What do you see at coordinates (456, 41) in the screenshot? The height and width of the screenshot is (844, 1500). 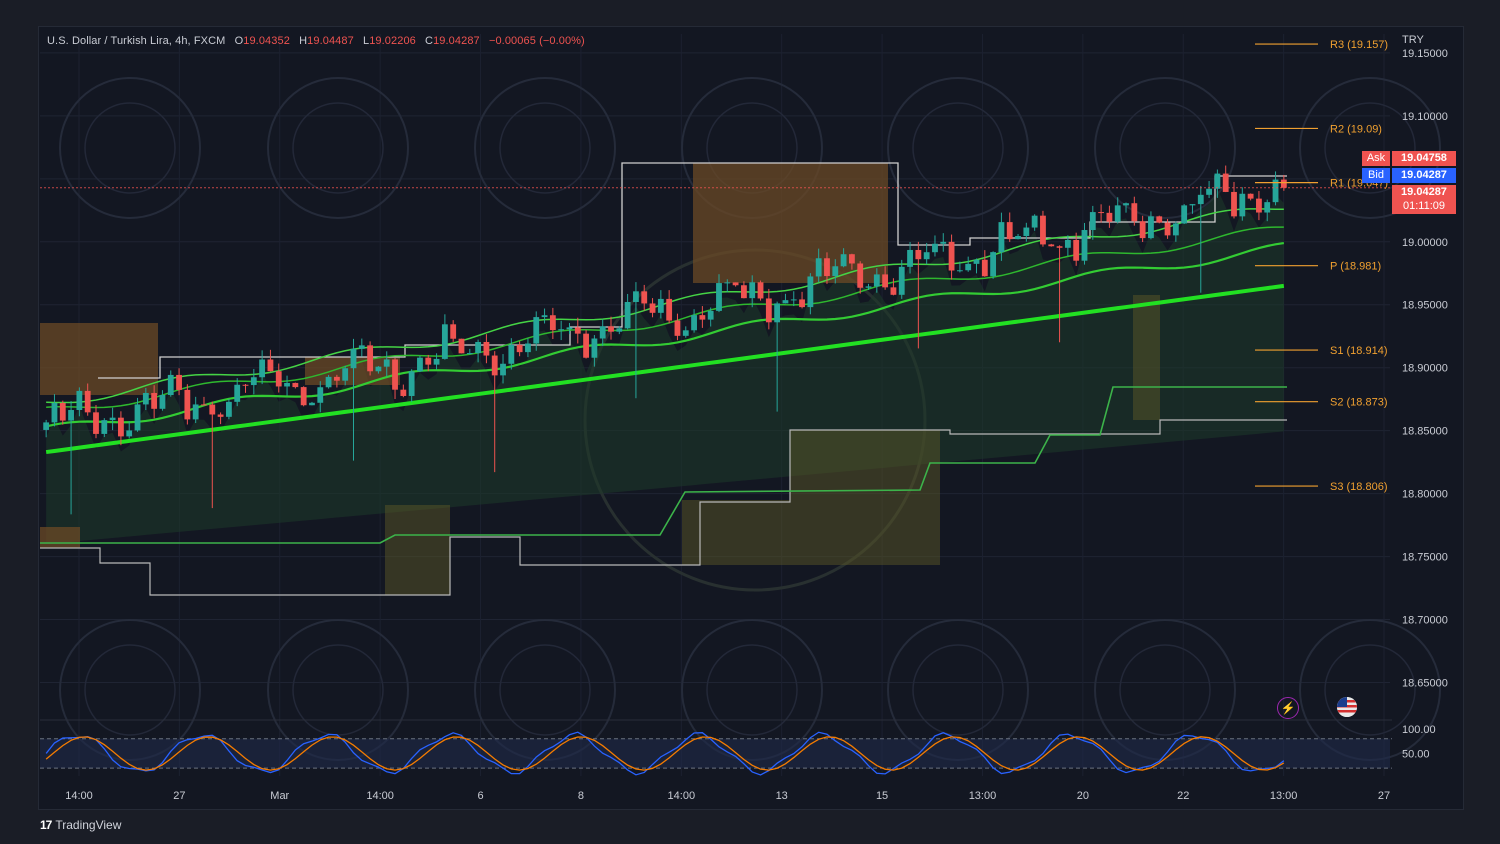 I see `legend-close: 19.04287` at bounding box center [456, 41].